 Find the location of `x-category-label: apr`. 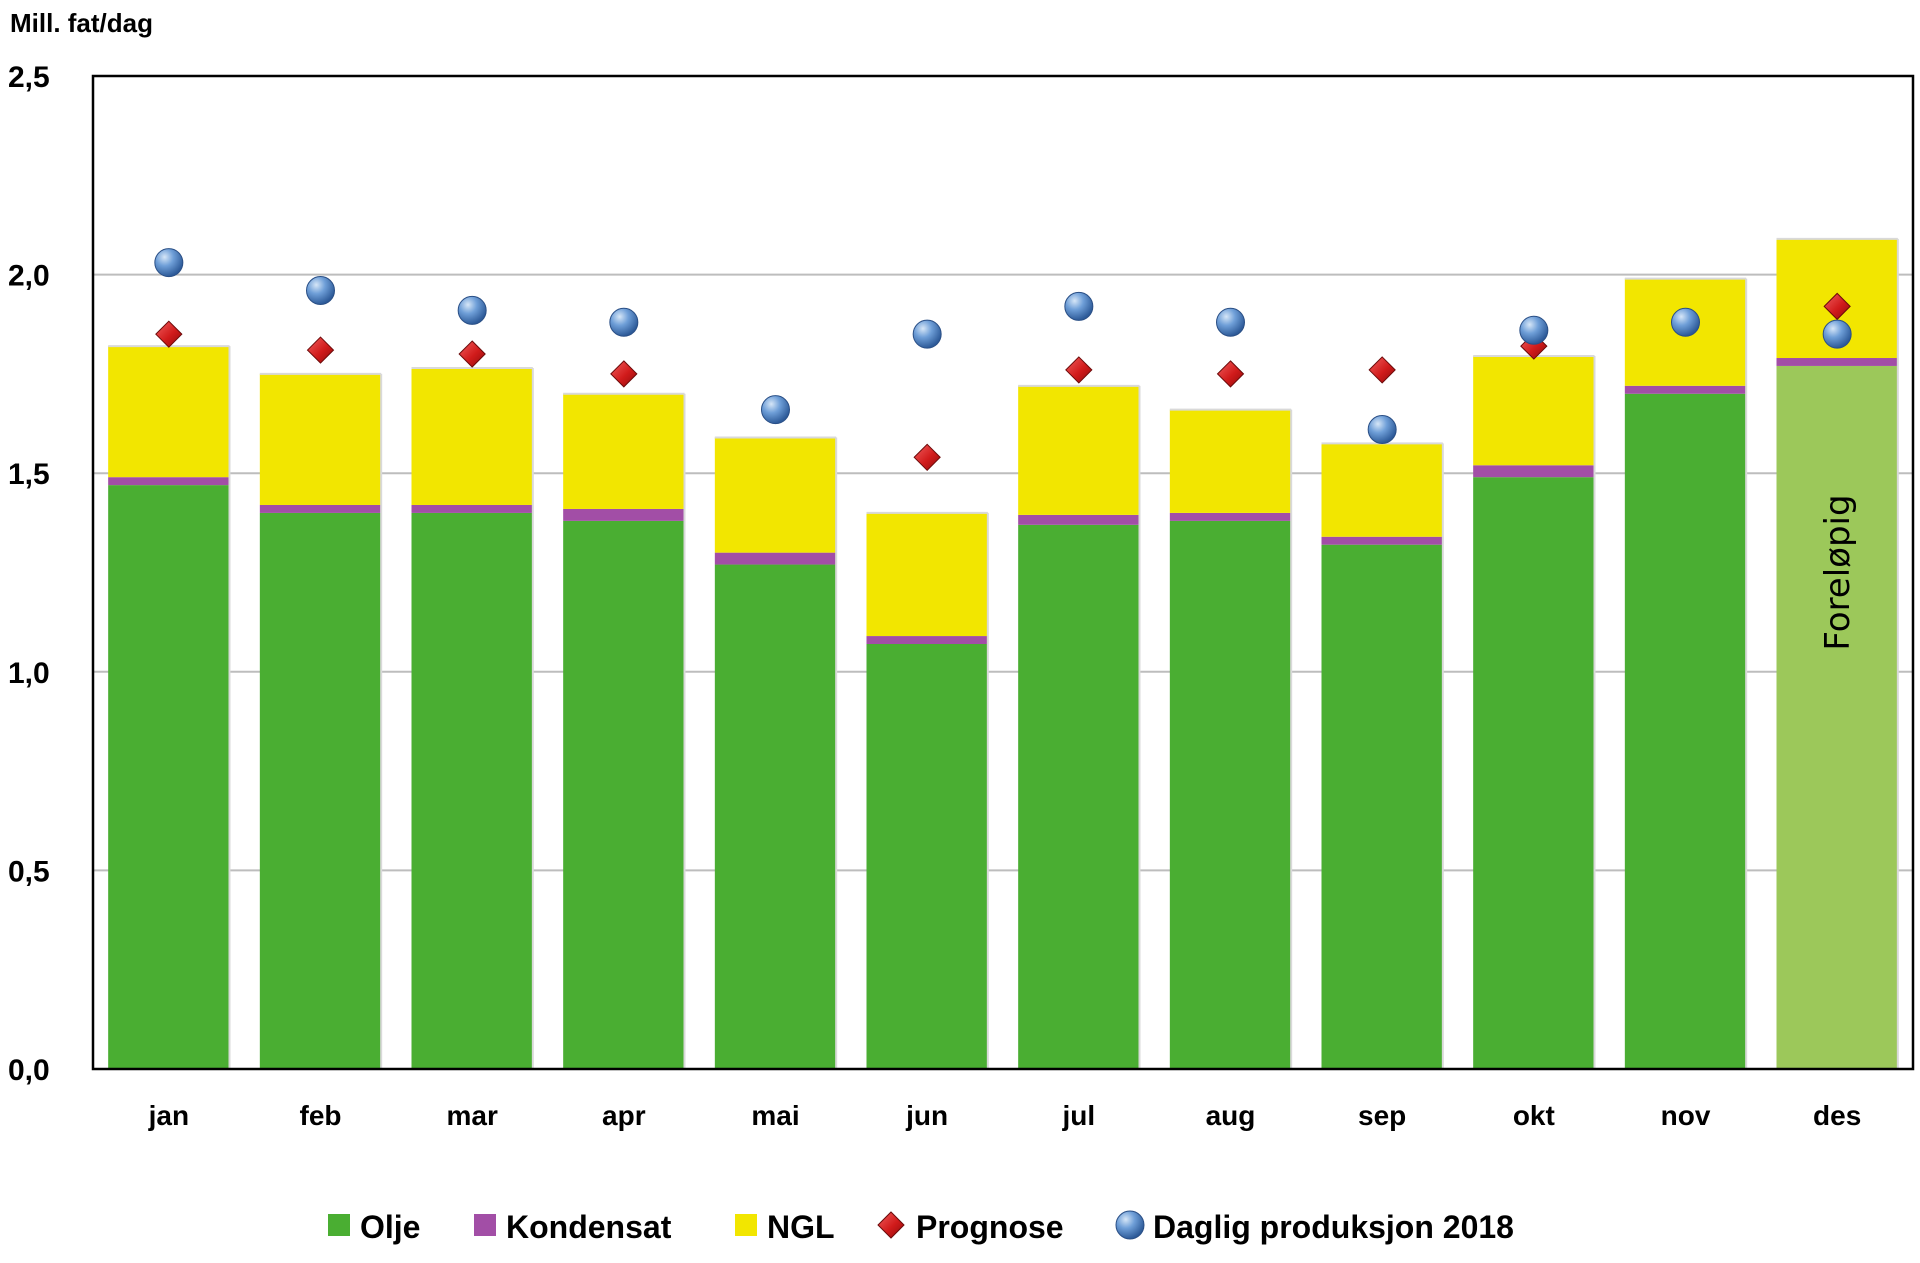

x-category-label: apr is located at coordinates (624, 1115).